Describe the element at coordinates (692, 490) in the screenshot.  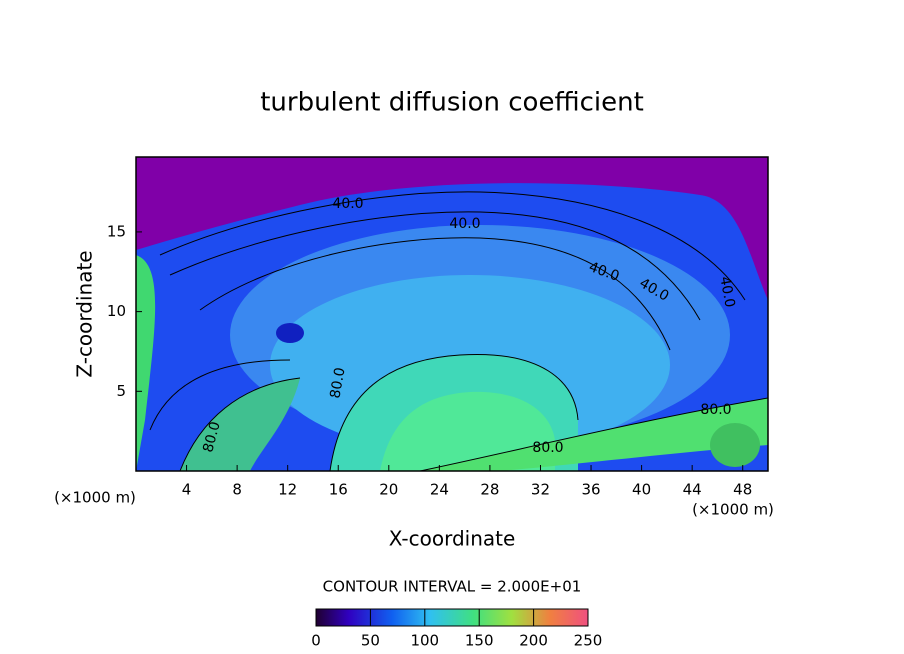
I see `x-tick-label: 44` at that location.